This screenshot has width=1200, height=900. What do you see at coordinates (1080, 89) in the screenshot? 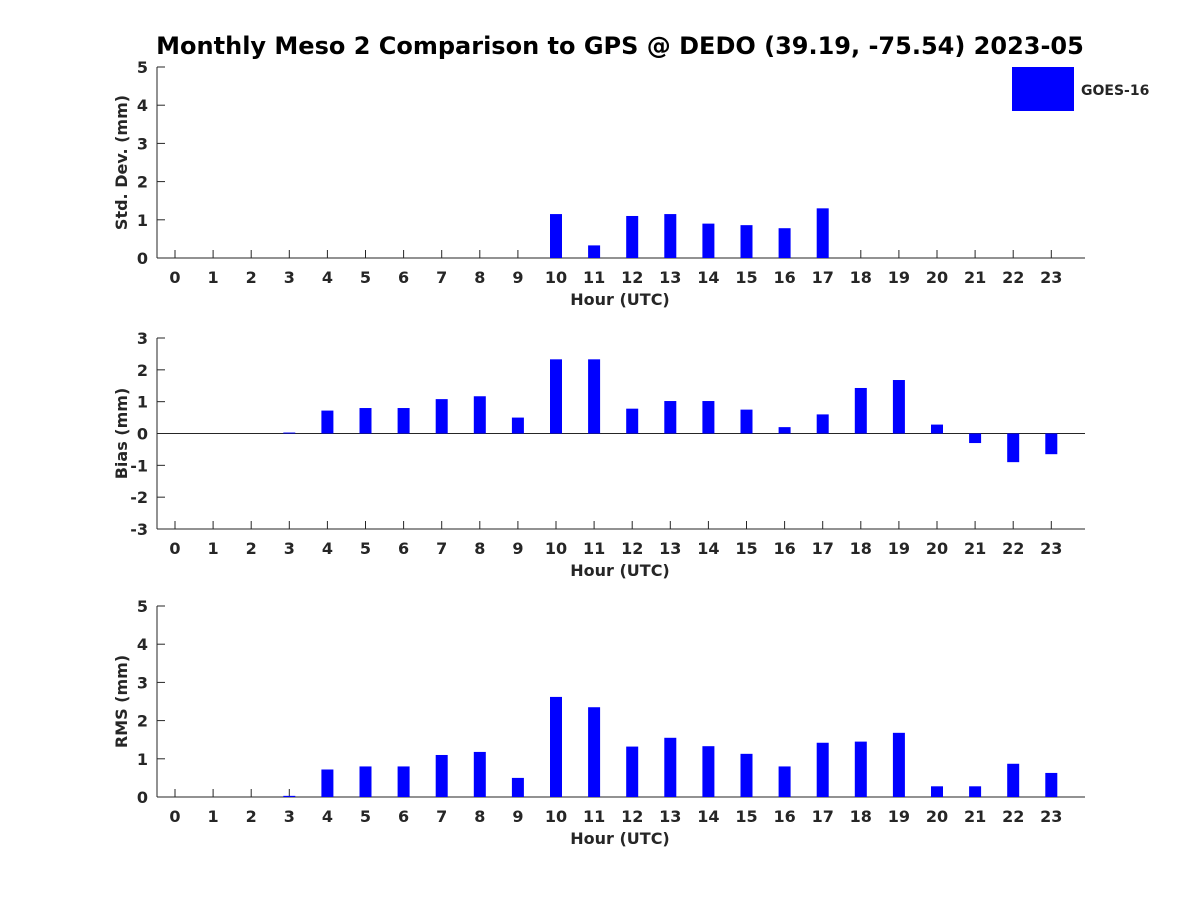
I see `legend: GOES-16` at bounding box center [1080, 89].